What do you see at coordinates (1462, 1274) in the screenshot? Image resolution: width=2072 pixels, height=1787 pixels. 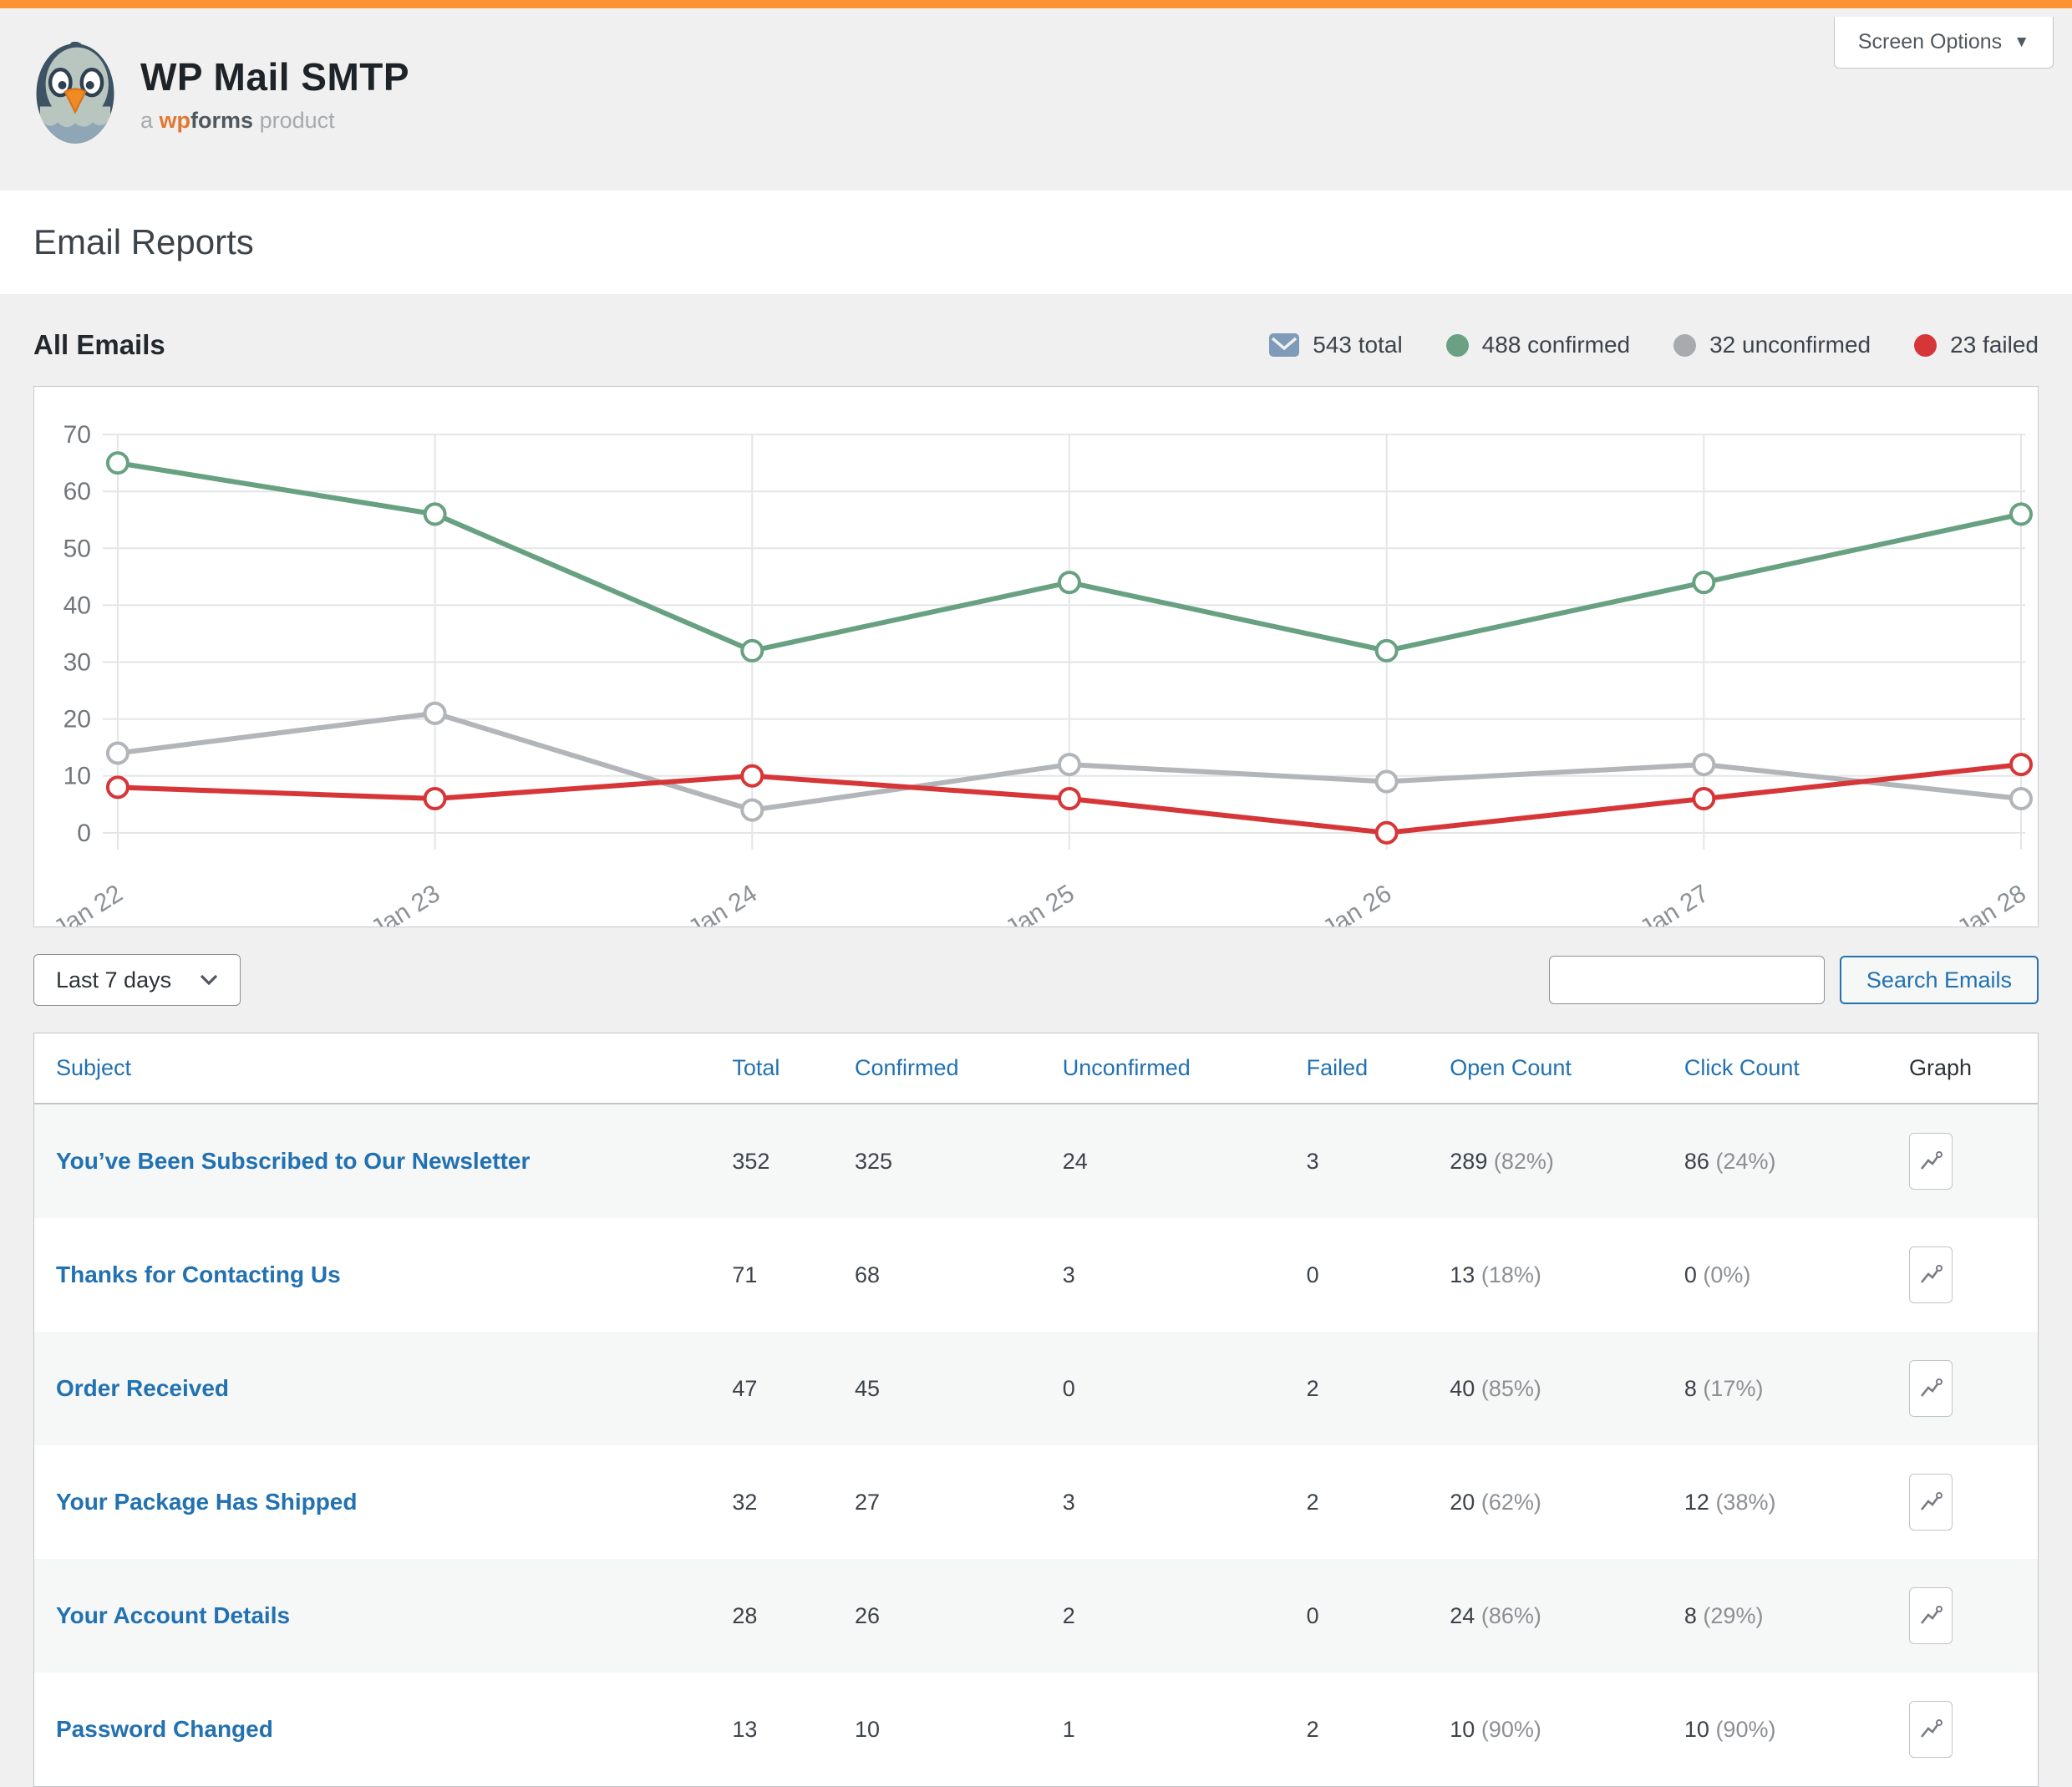 I see `open-count-value: 13` at bounding box center [1462, 1274].